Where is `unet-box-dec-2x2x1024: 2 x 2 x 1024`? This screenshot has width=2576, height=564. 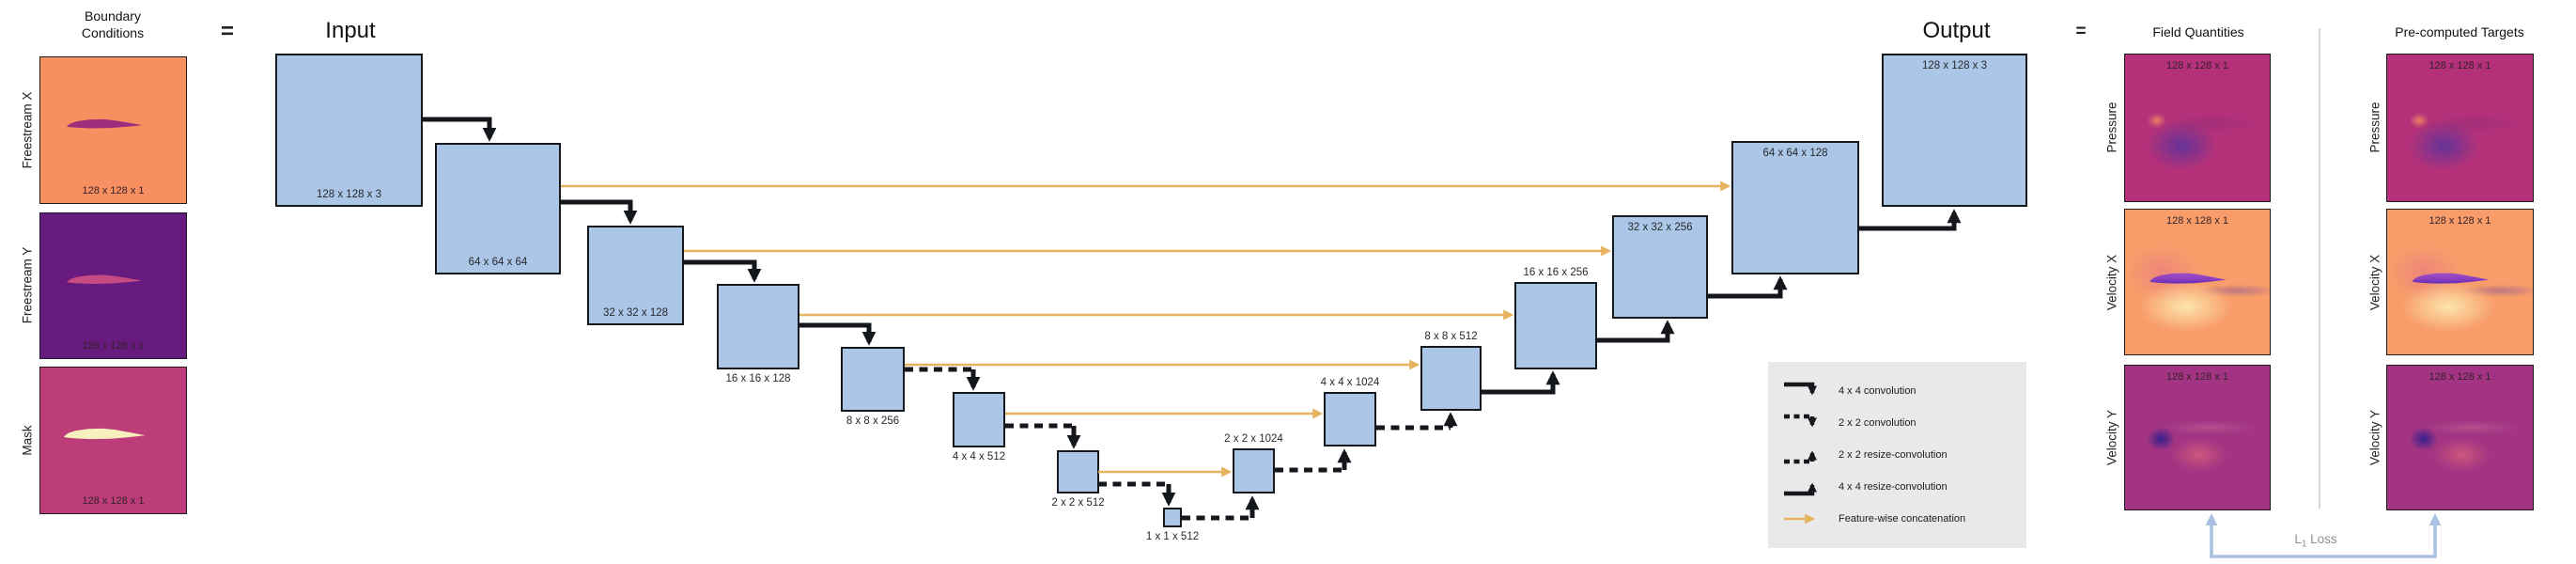
unet-box-dec-2x2x1024: 2 x 2 x 1024 is located at coordinates (1253, 463).